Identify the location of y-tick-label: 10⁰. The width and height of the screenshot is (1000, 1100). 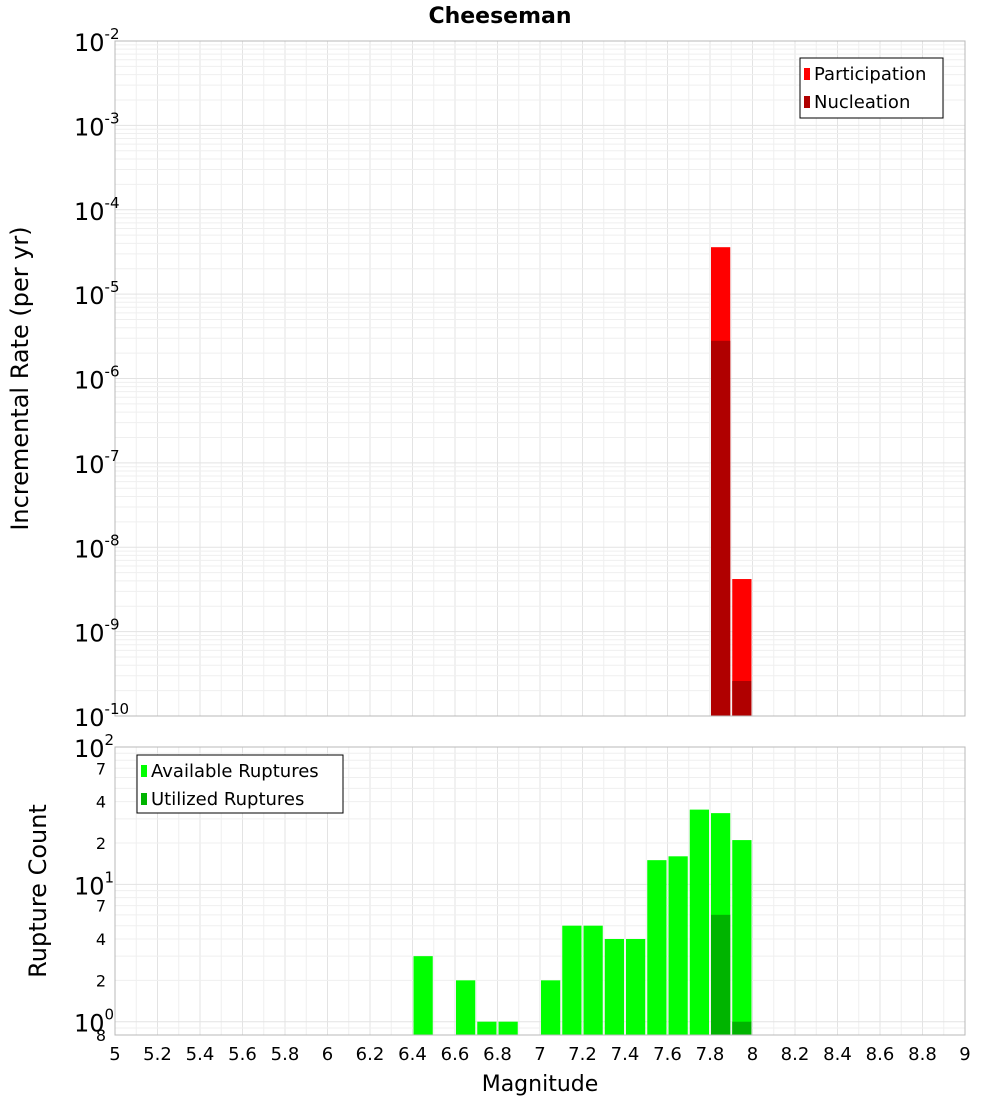
(94, 1022).